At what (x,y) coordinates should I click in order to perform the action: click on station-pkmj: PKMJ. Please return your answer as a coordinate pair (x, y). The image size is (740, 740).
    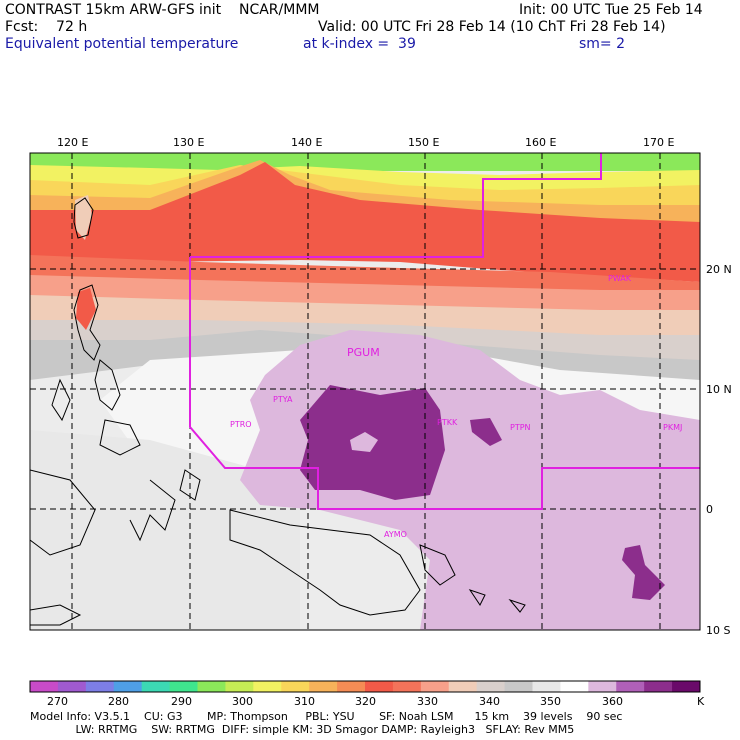
    Looking at the image, I should click on (672, 427).